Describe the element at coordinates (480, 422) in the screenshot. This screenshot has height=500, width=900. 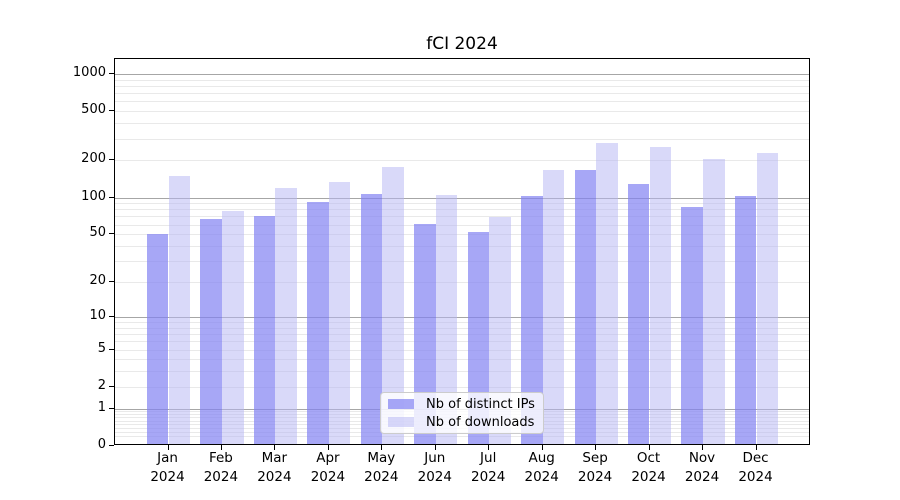
I see `legend-label-downloads: Nb of downloads` at that location.